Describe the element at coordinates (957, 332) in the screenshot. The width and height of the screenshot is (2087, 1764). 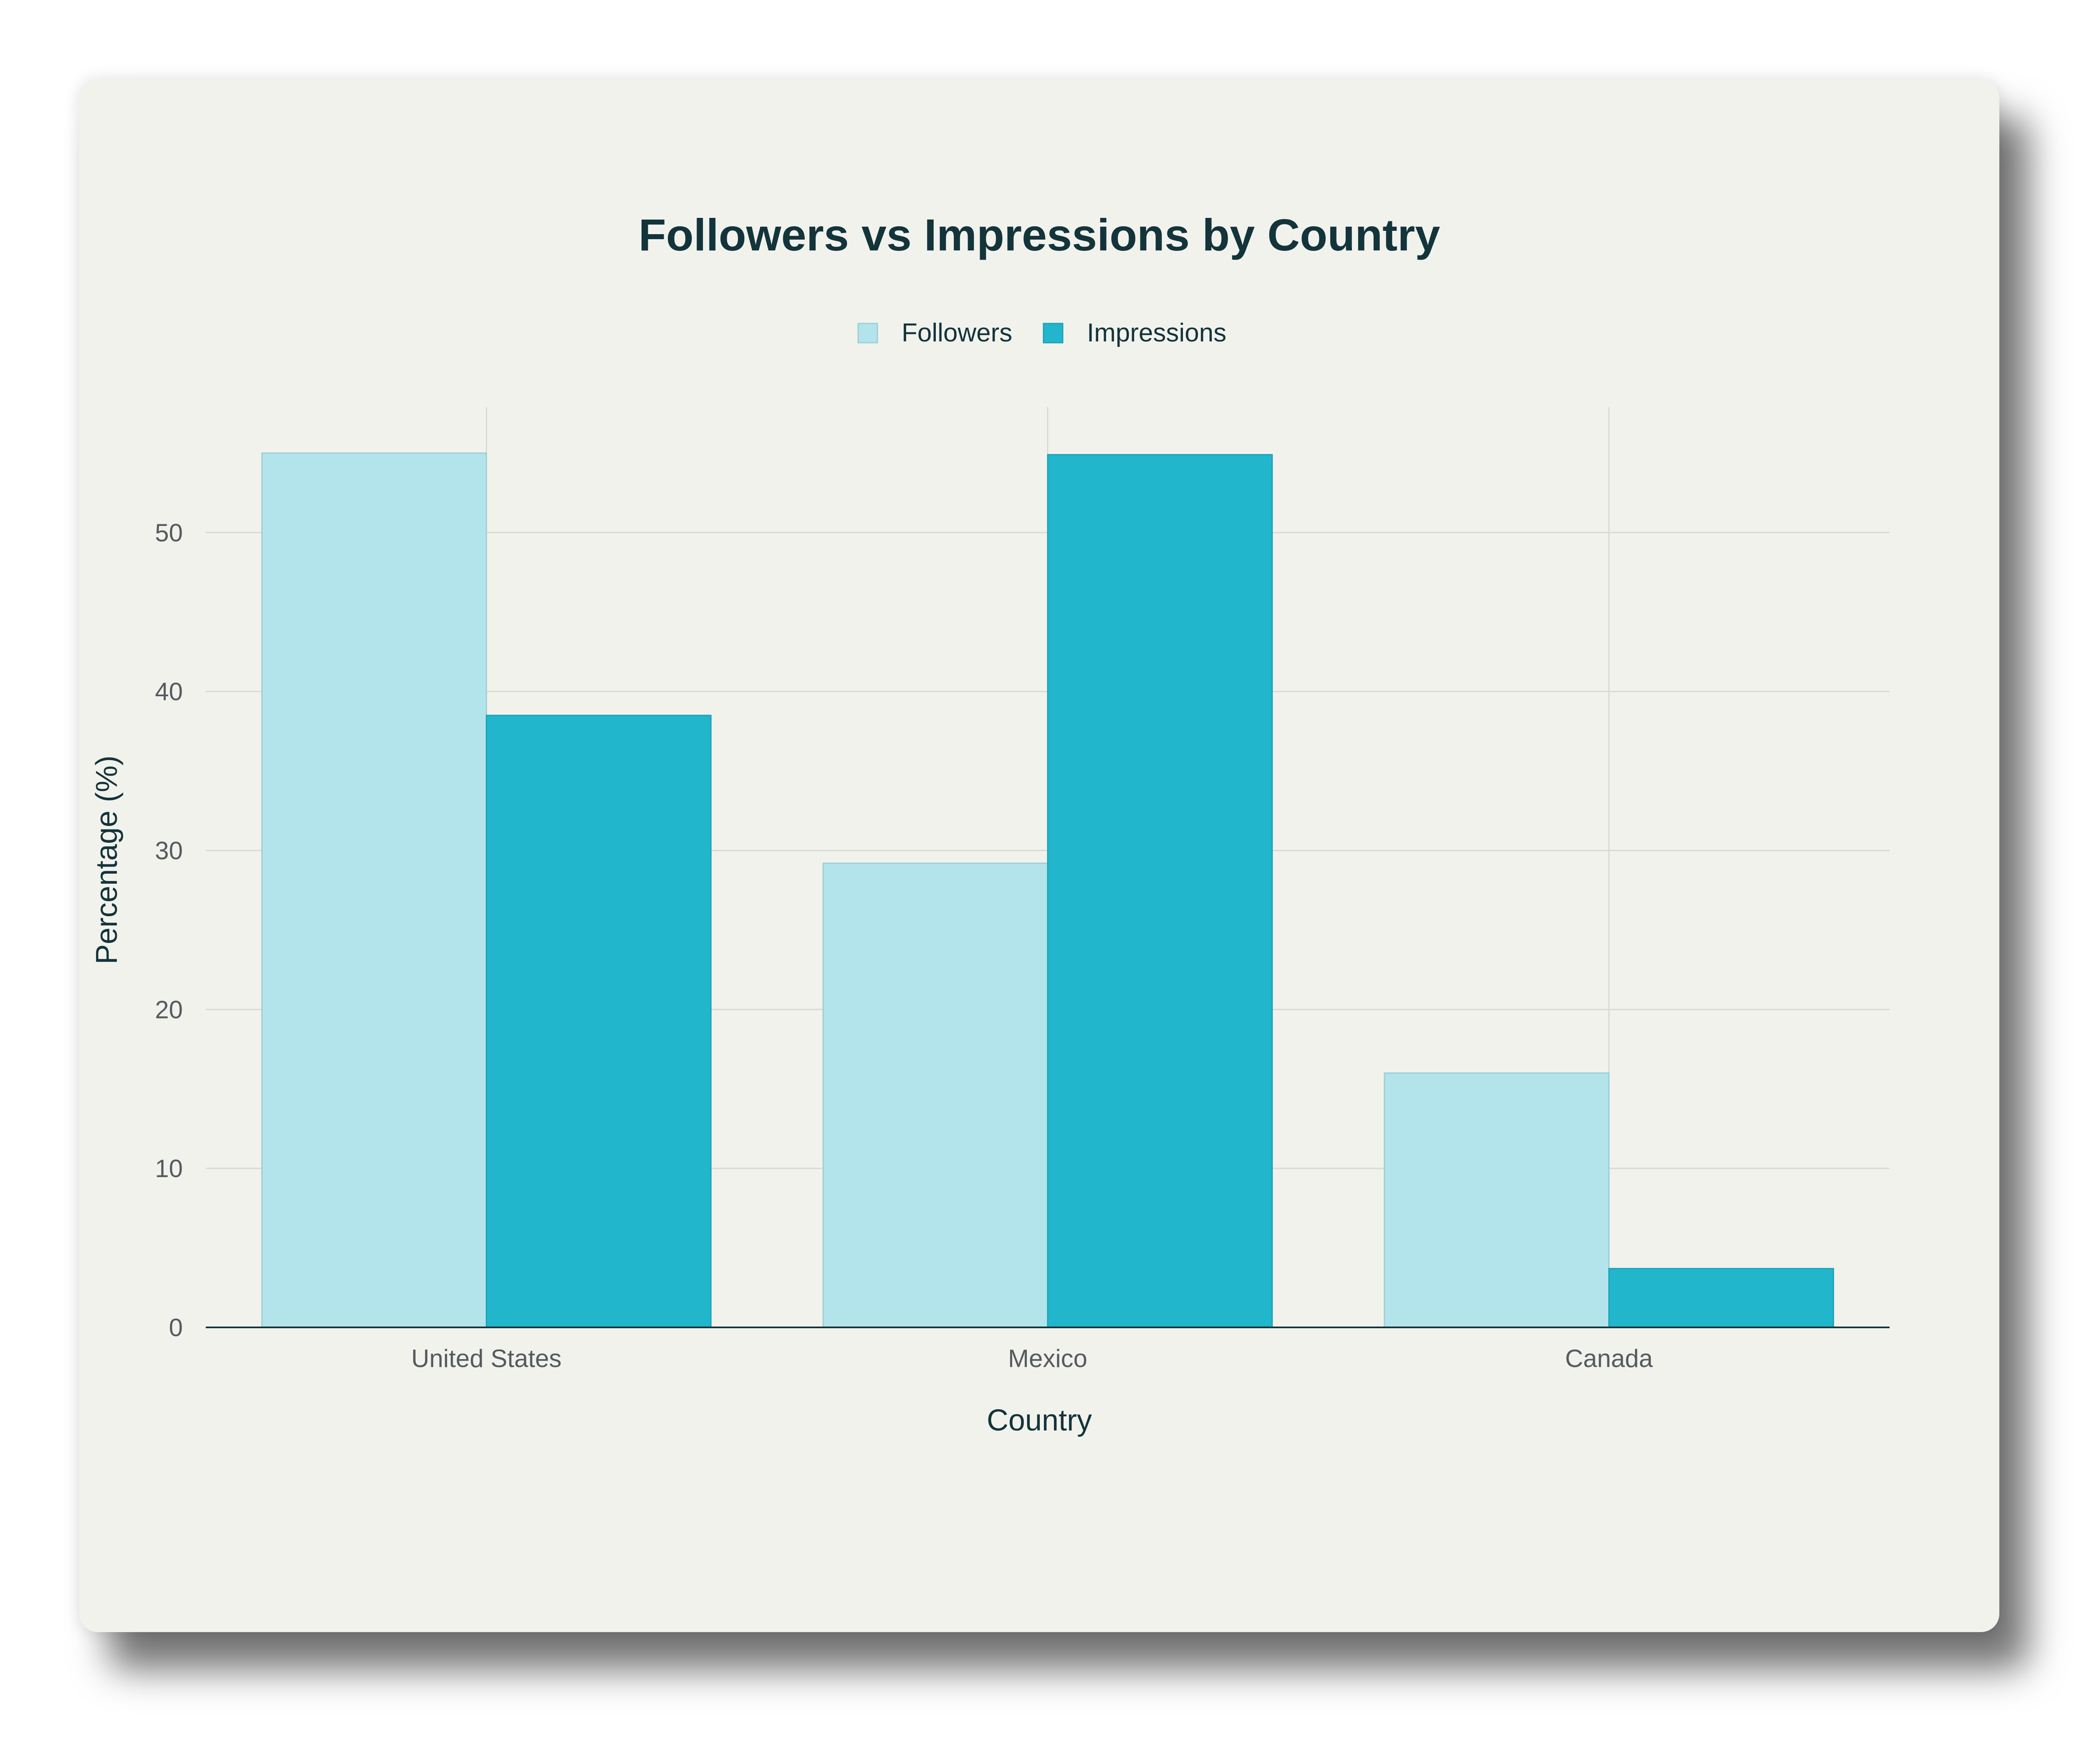
I see `legend-label-followers: Followers` at that location.